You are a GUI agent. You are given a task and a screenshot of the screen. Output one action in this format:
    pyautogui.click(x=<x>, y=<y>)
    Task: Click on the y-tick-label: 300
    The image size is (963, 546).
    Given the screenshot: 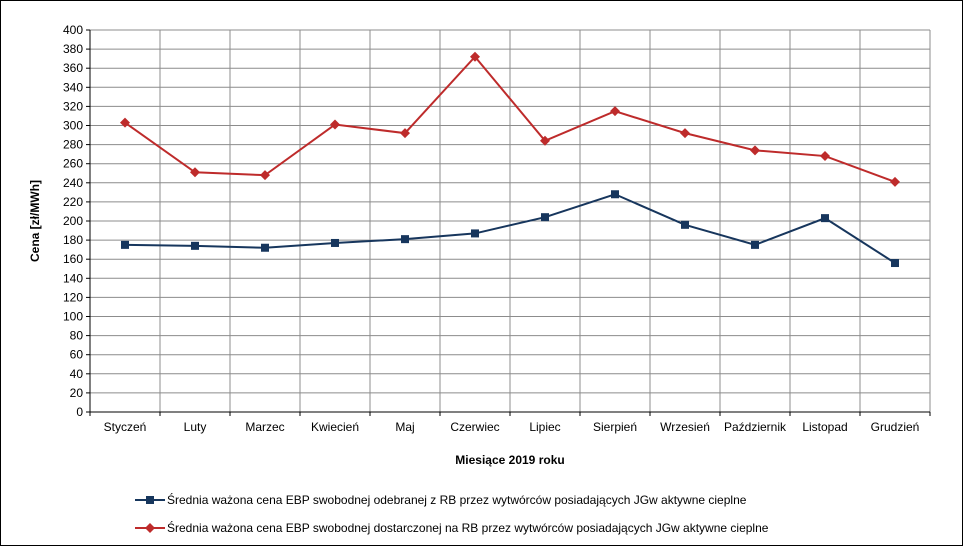 What is the action you would take?
    pyautogui.click(x=73, y=126)
    